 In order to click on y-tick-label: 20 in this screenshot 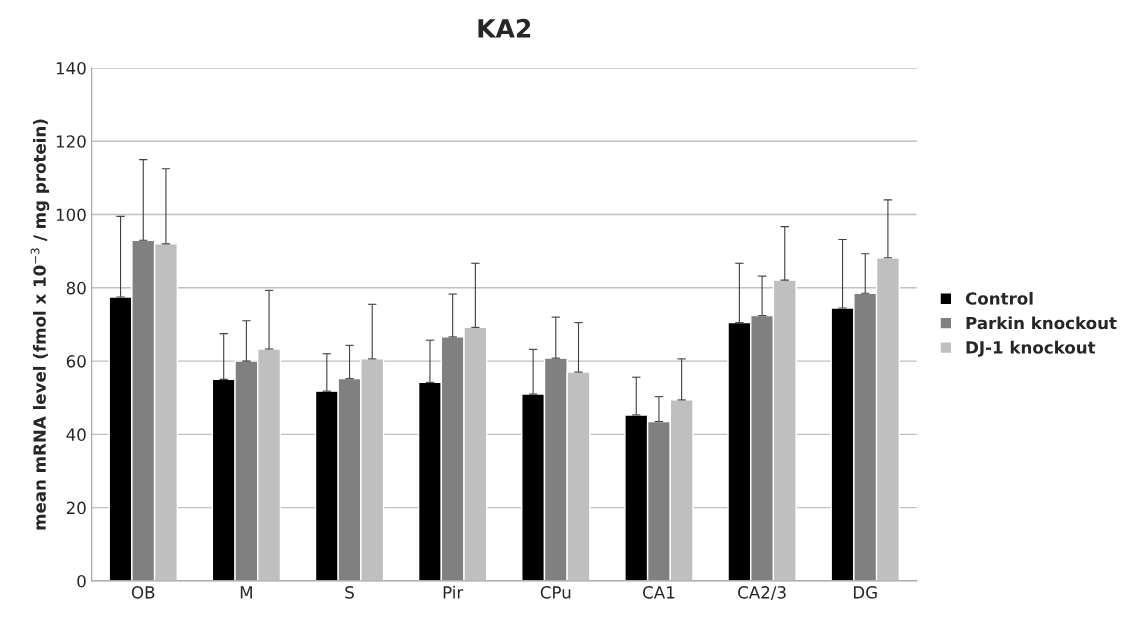, I will do `click(76, 508)`.